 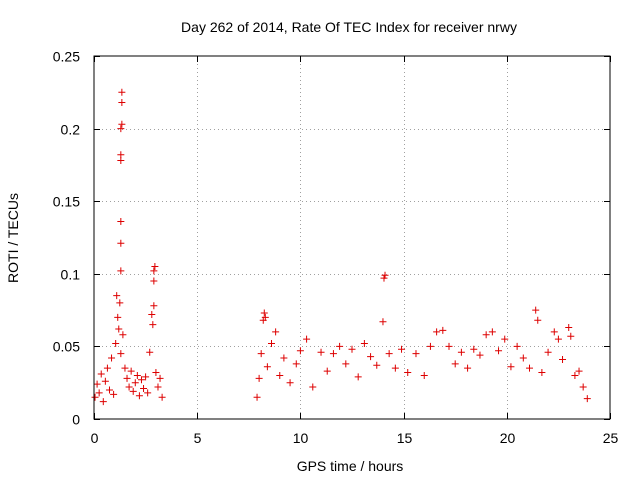 What do you see at coordinates (405, 438) in the screenshot?
I see `x-tick-label: 15` at bounding box center [405, 438].